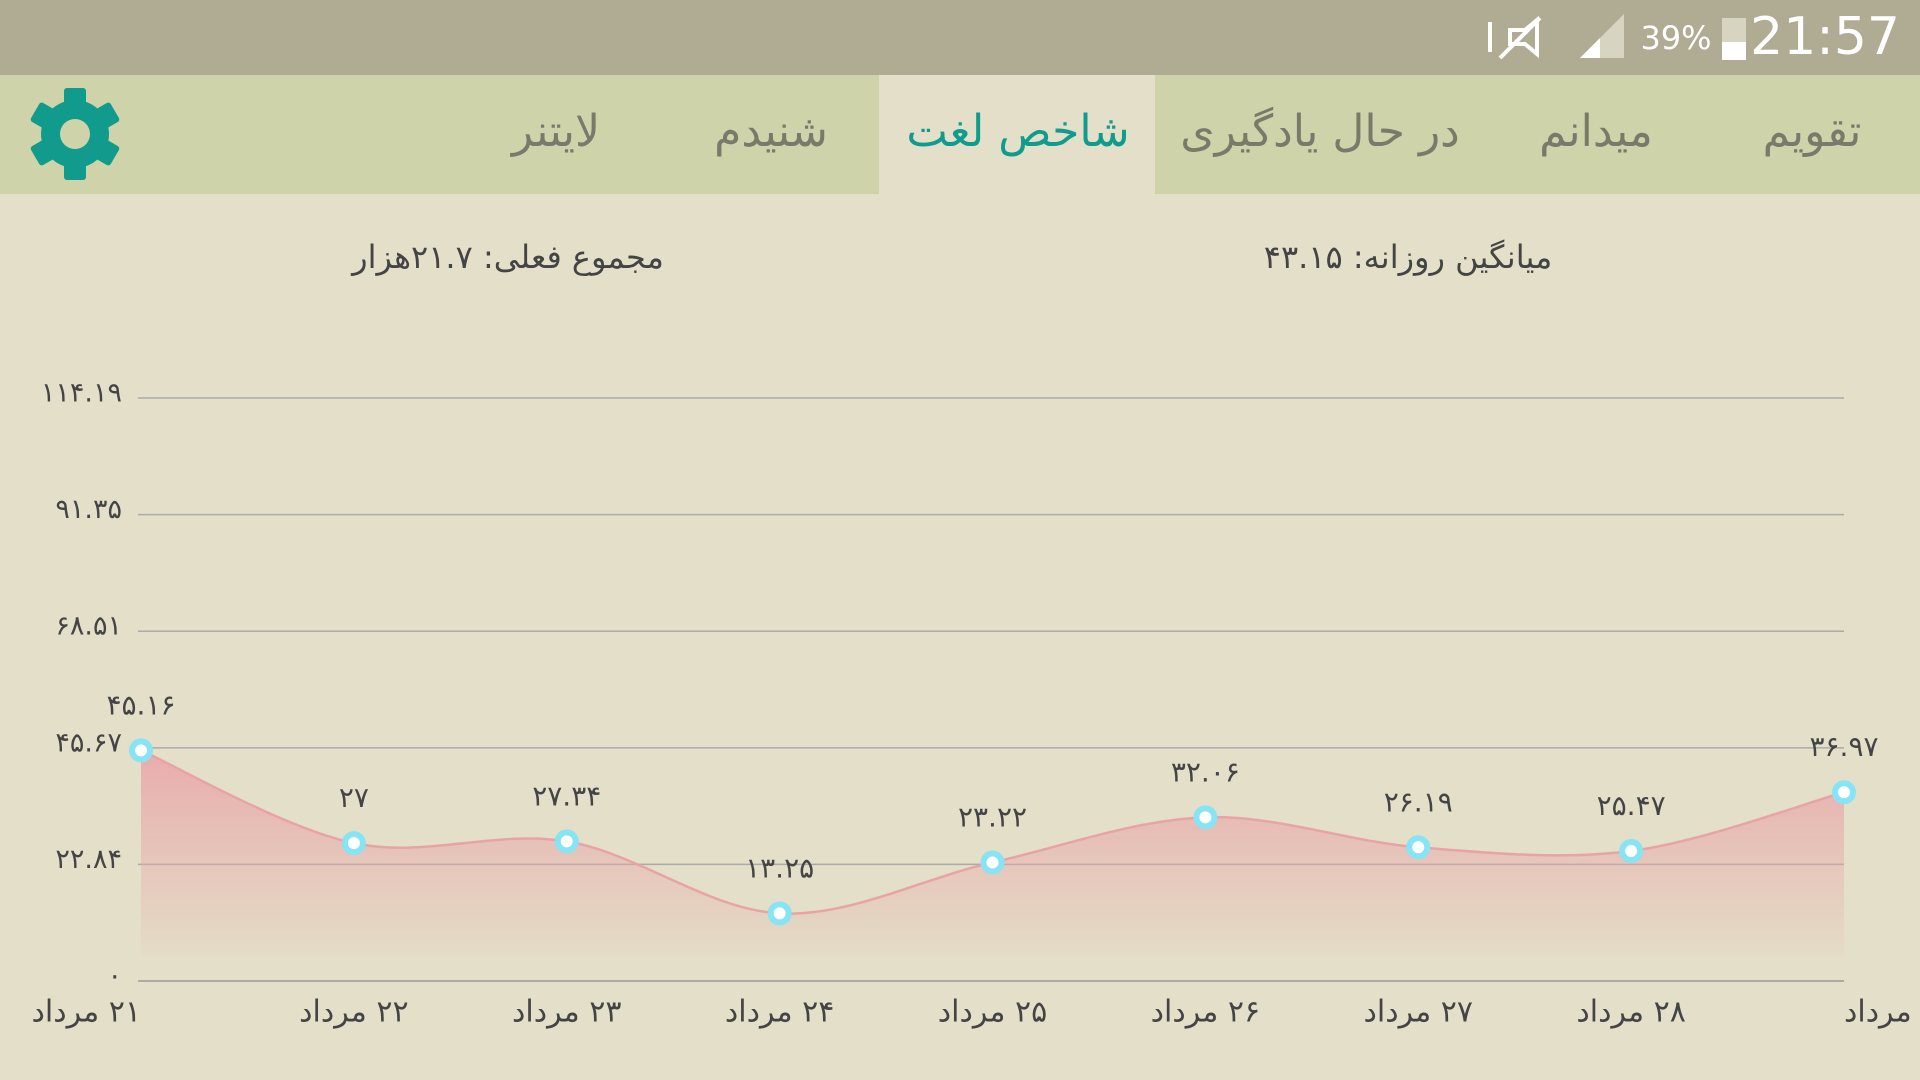 Image resolution: width=1920 pixels, height=1080 pixels. I want to click on x-tick-label: ۲۵ مرداد, so click(992, 1012).